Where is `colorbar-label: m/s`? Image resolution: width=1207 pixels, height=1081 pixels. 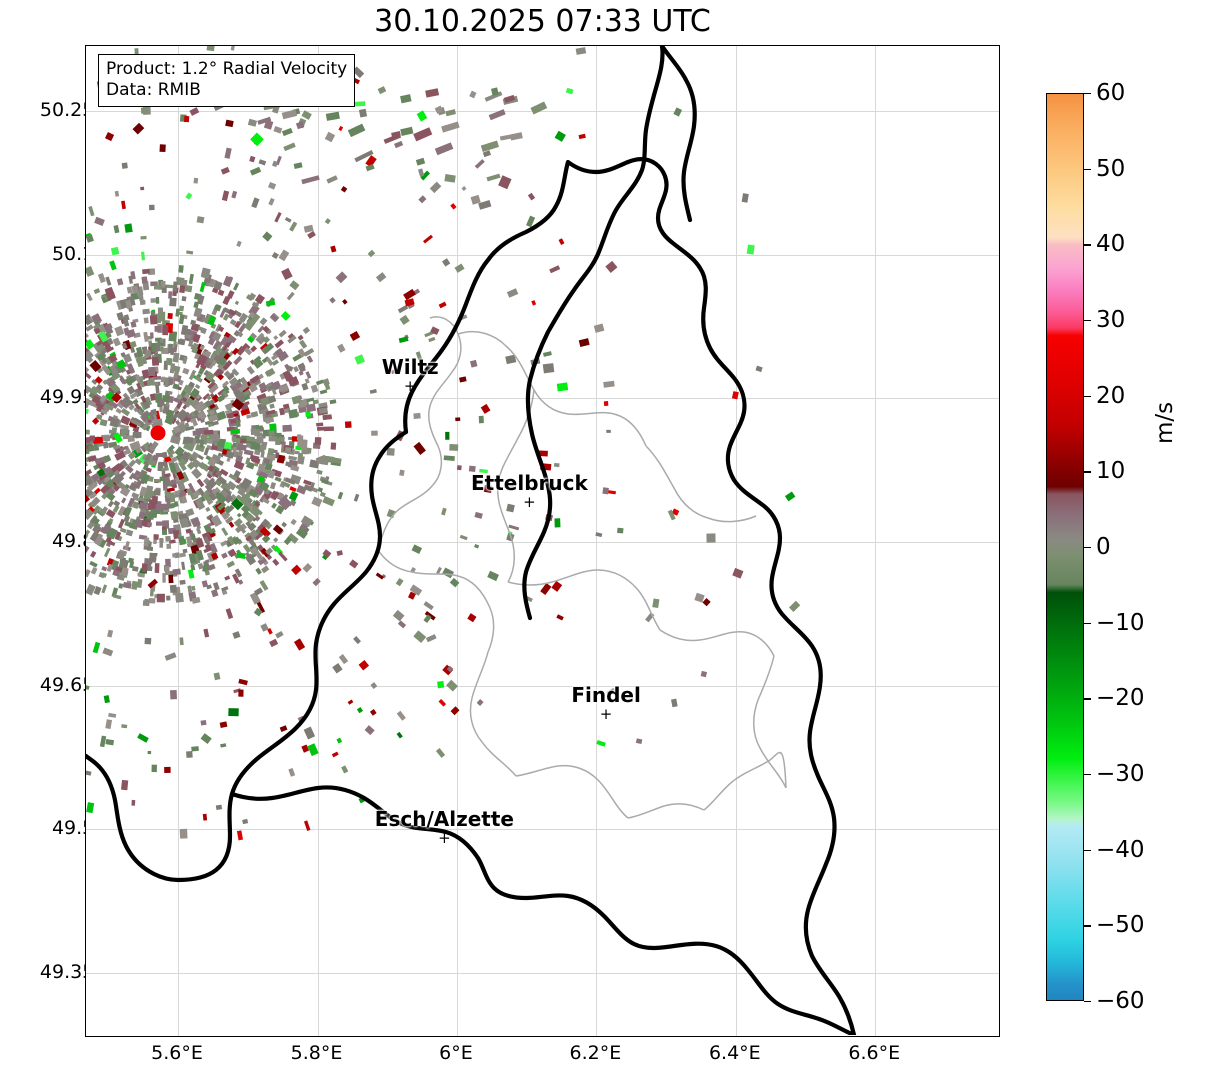
colorbar-label: m/s is located at coordinates (1165, 422).